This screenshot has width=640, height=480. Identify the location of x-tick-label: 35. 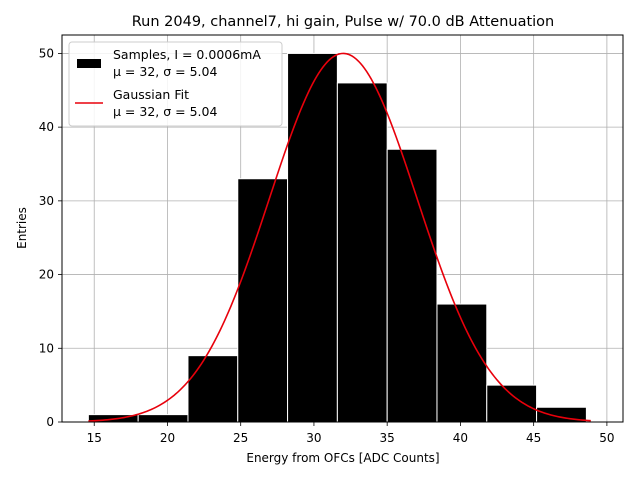
(387, 438).